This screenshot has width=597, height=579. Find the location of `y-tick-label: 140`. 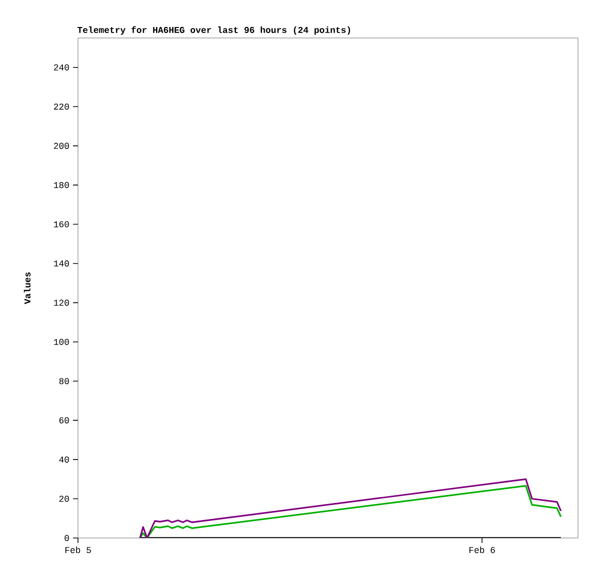

y-tick-label: 140 is located at coordinates (61, 263).